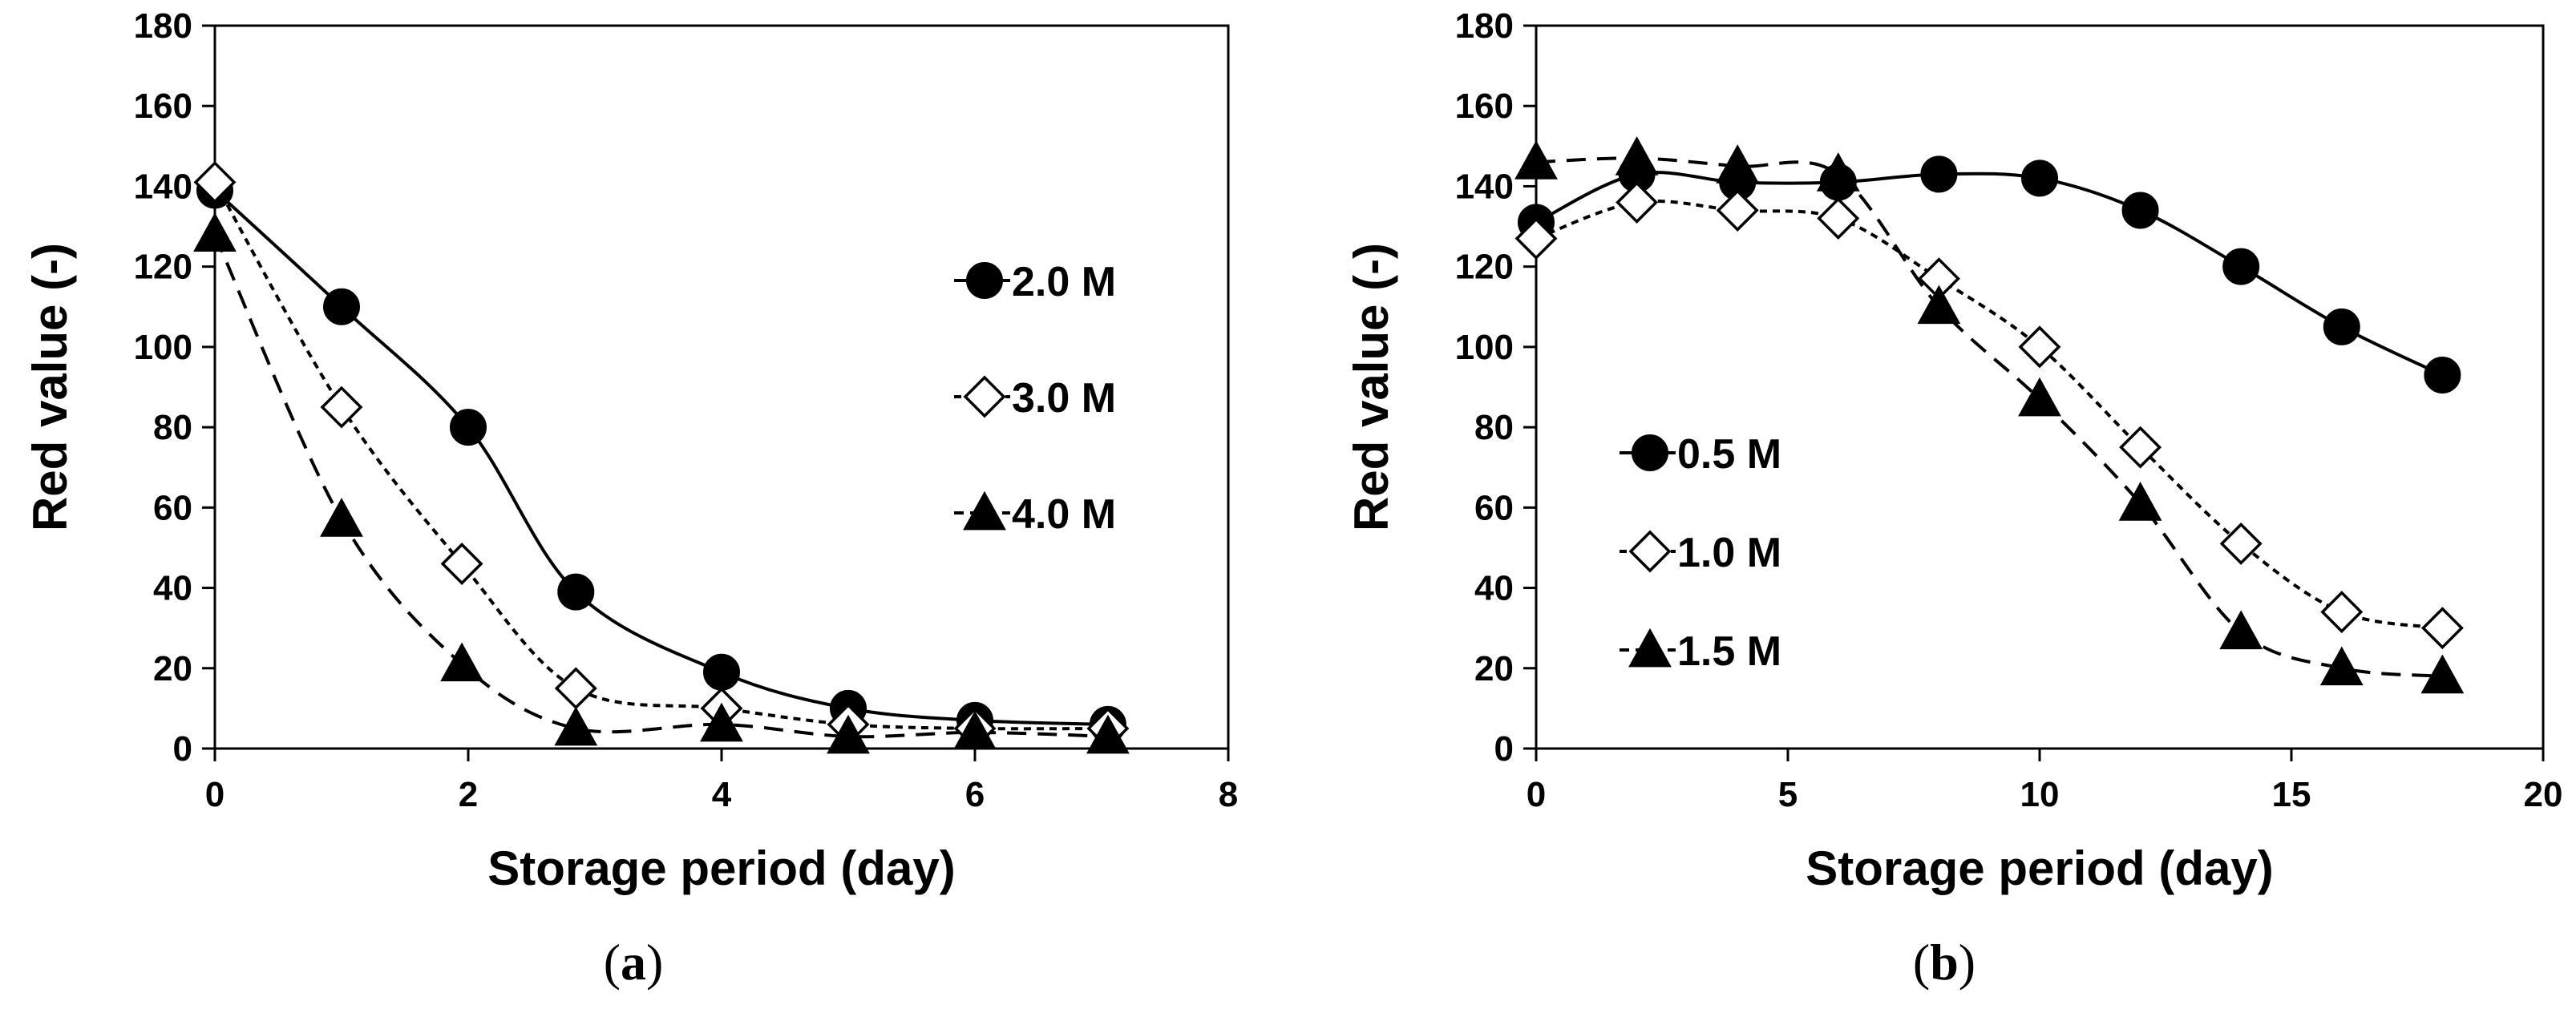 The height and width of the screenshot is (1009, 2576). Describe the element at coordinates (468, 795) in the screenshot. I see `x-tick-label: 2` at that location.